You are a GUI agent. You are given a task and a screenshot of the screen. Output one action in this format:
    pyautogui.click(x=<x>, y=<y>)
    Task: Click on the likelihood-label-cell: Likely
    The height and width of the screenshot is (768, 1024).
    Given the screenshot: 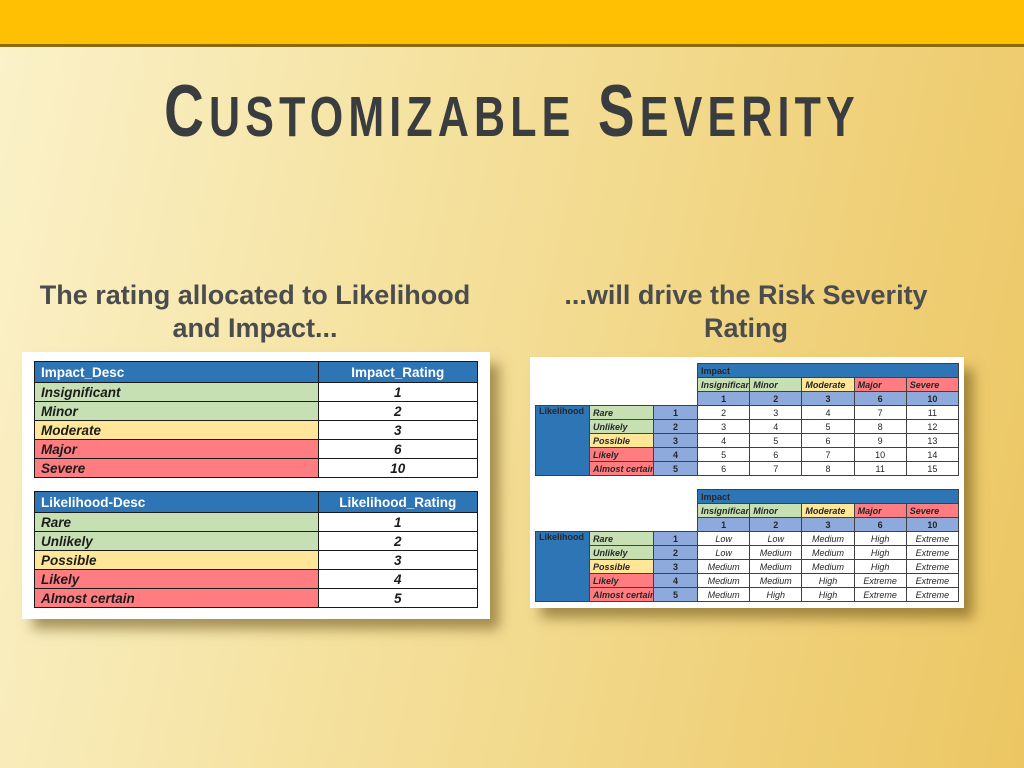 What is the action you would take?
    pyautogui.click(x=621, y=454)
    